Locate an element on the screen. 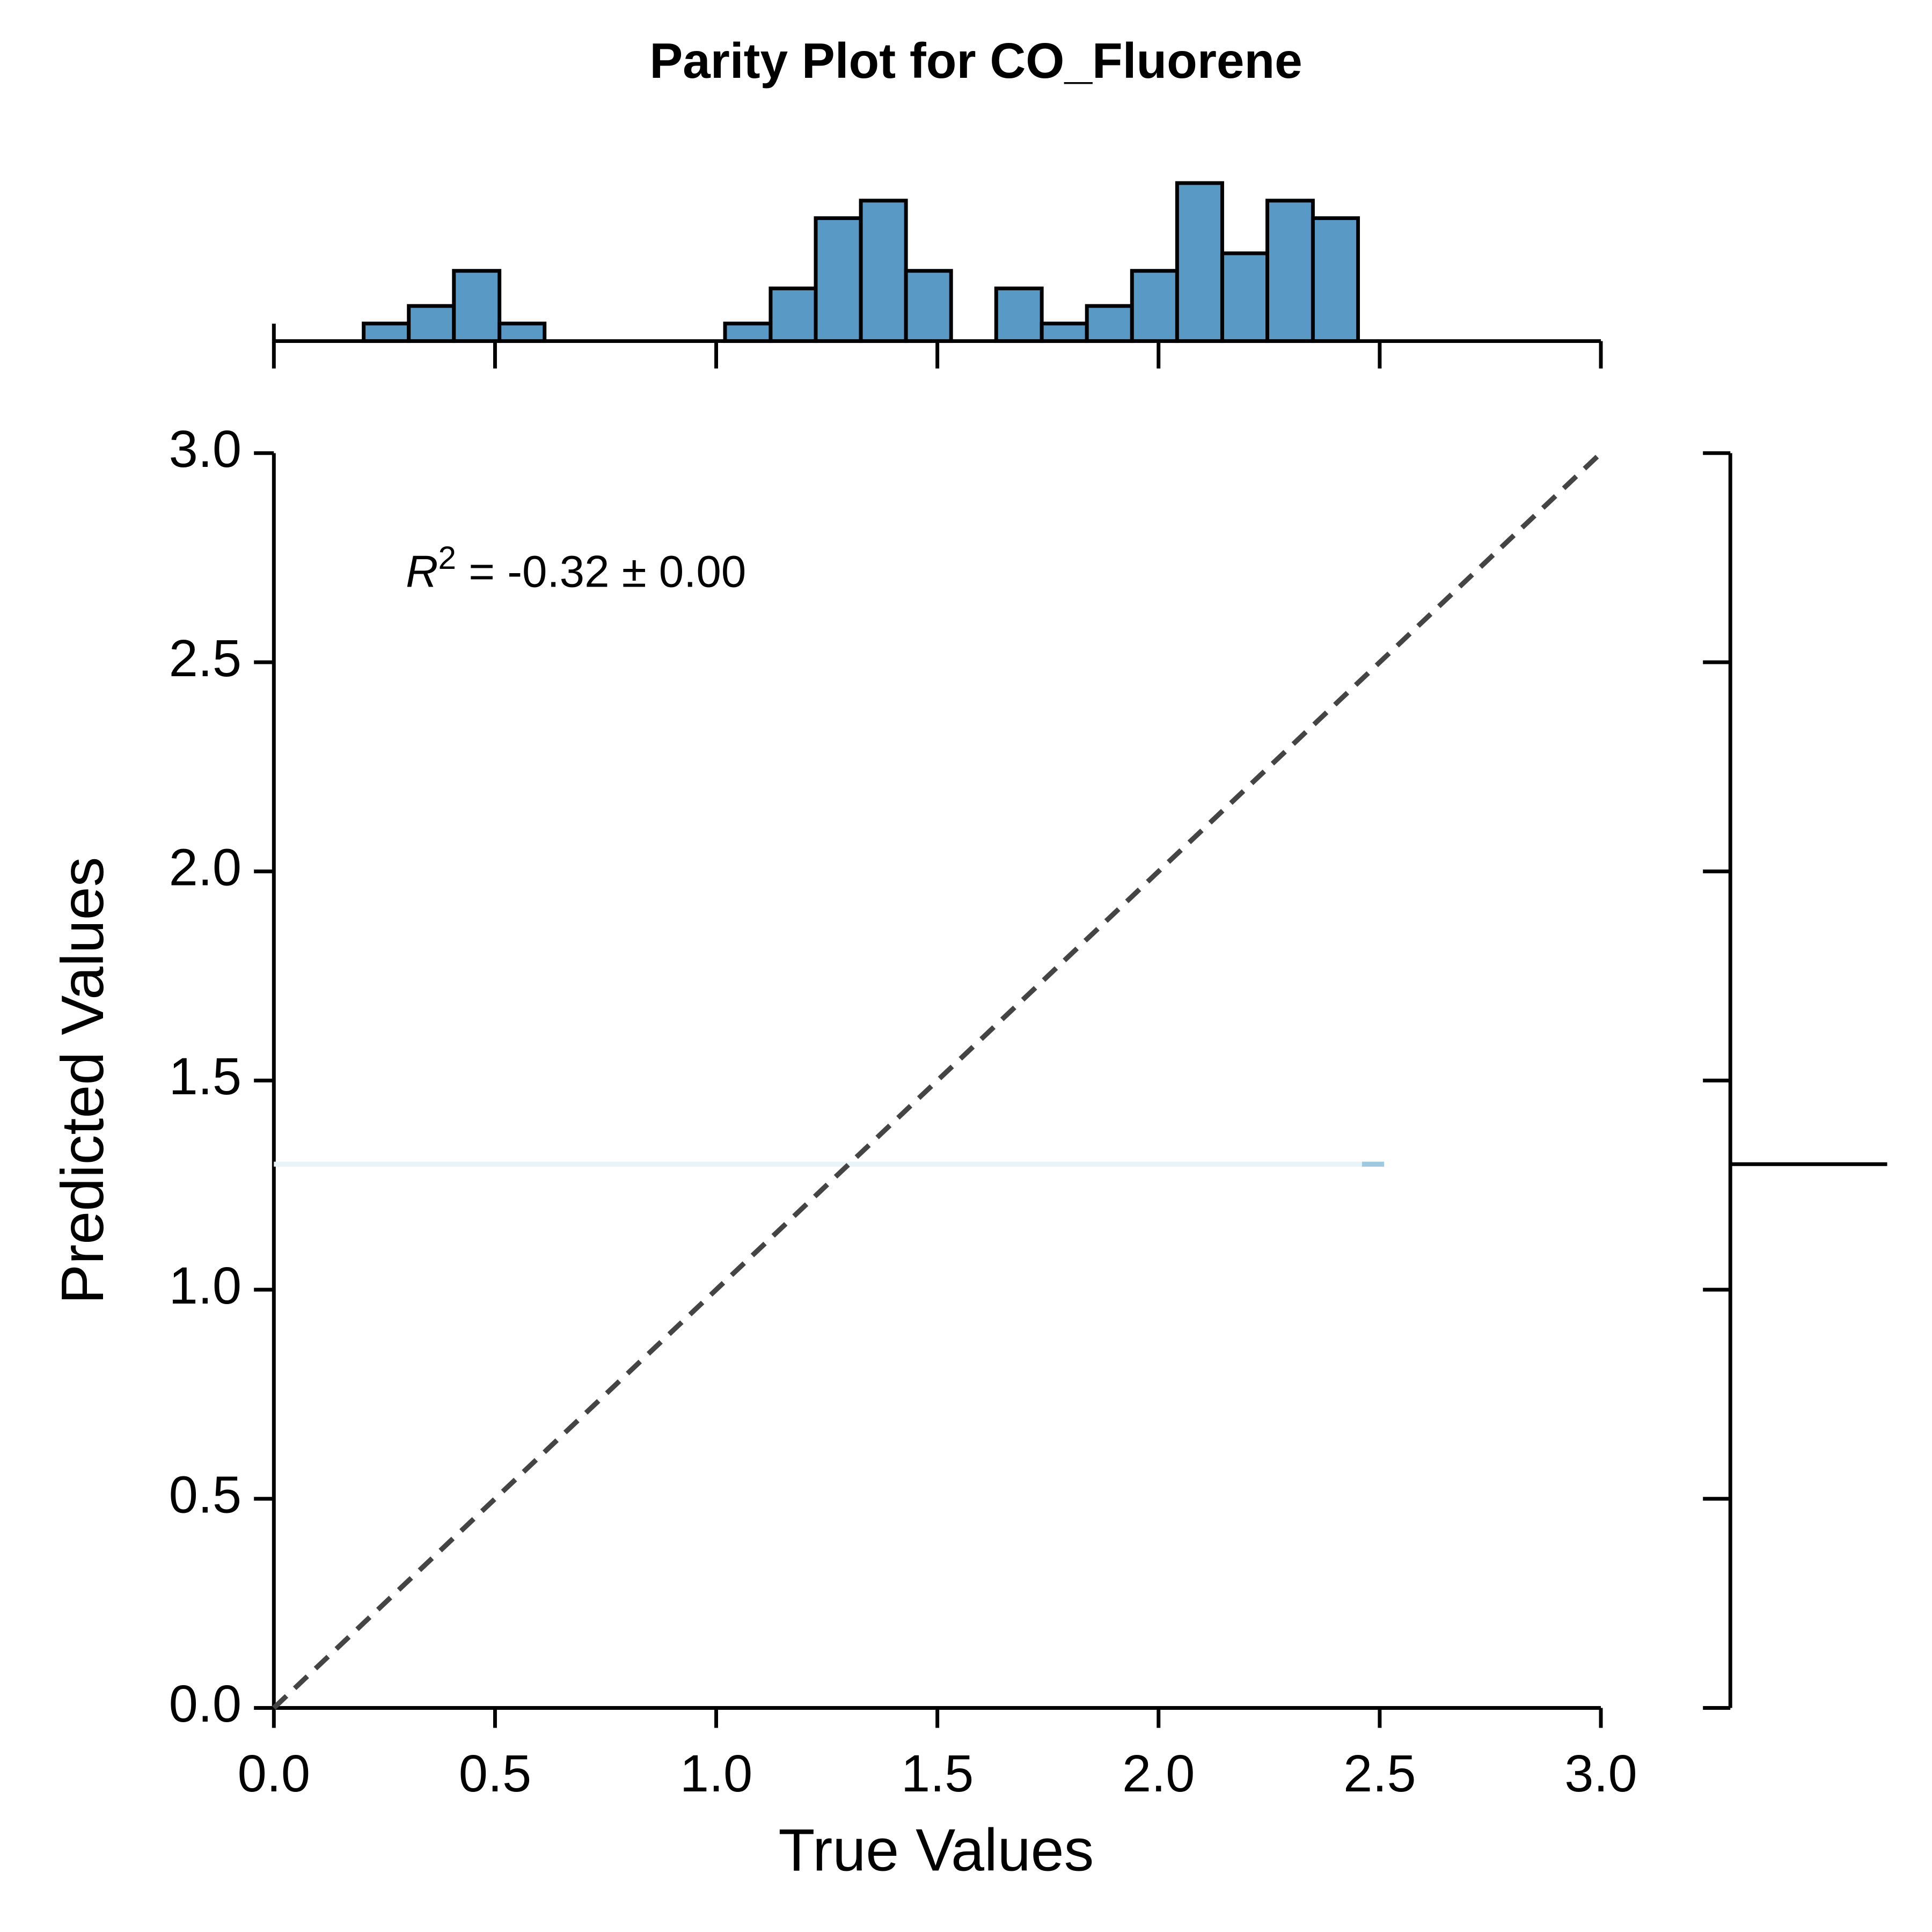  y-tick-label: 1.0 is located at coordinates (205, 1285).